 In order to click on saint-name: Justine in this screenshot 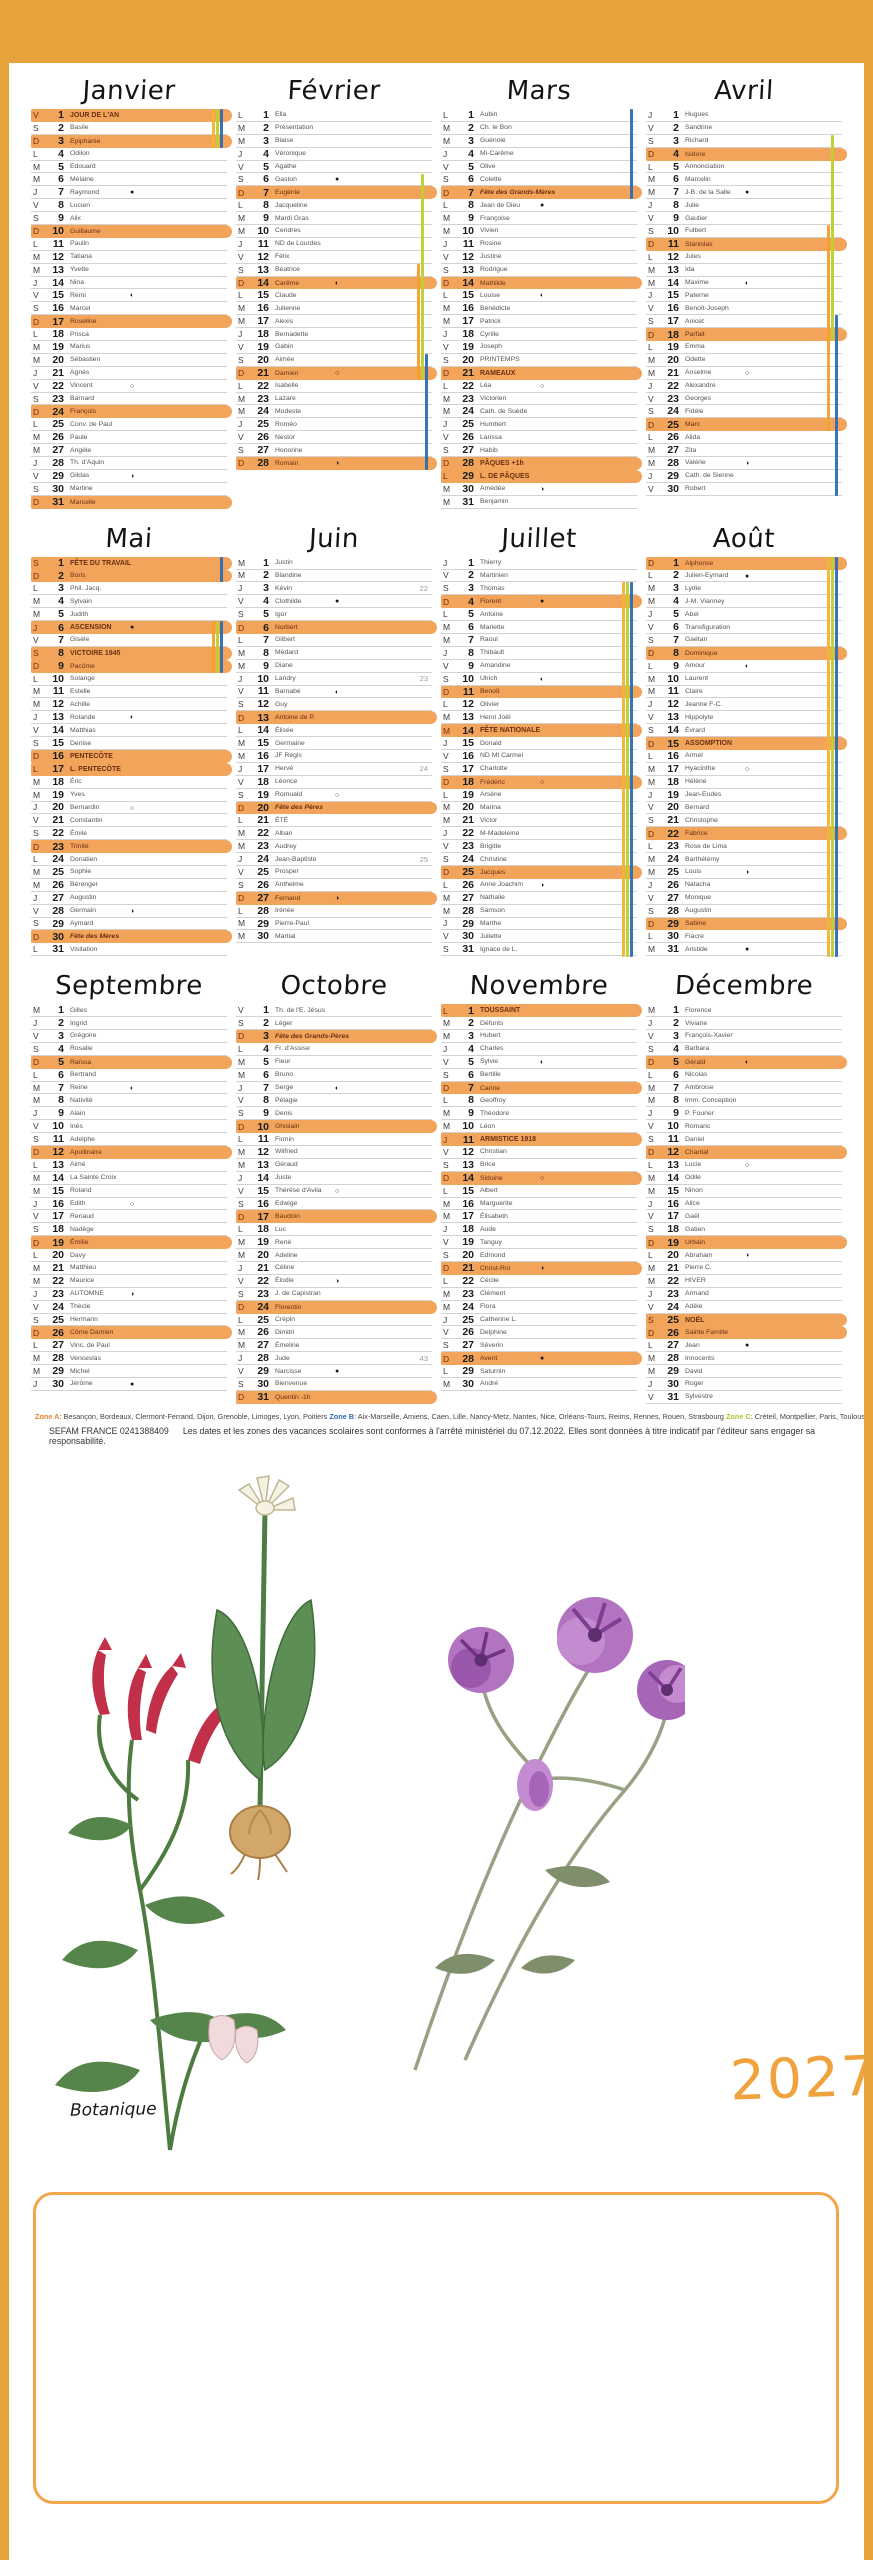, I will do `click(491, 257)`.